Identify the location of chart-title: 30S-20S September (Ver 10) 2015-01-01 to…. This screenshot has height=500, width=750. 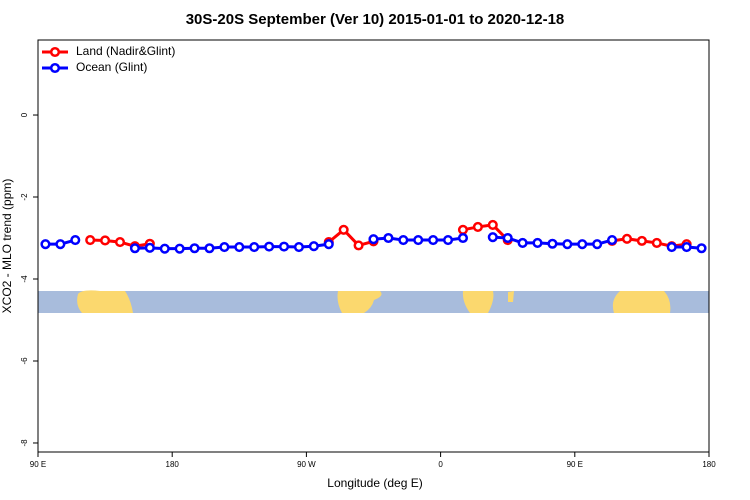
(375, 19).